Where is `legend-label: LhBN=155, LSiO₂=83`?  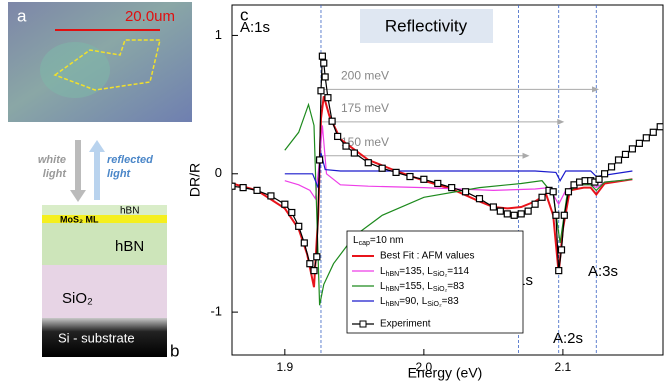 legend-label: LhBN=155, LSiO₂=83 is located at coordinates (422, 287).